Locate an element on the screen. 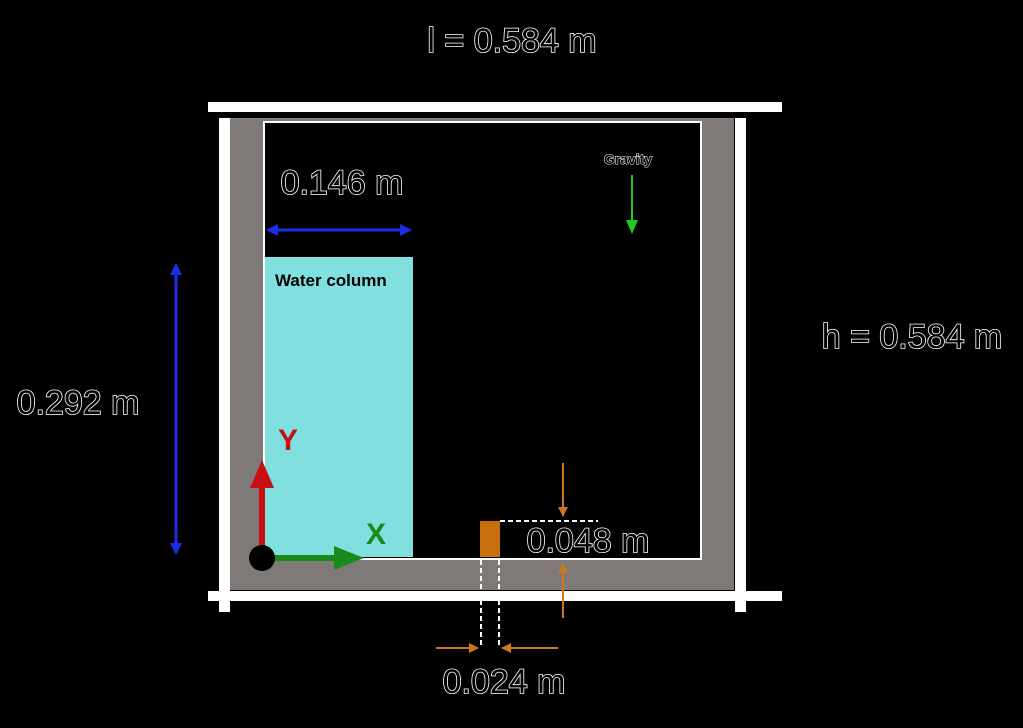 The height and width of the screenshot is (728, 1023). height-label: h = 0.584 m is located at coordinates (912, 337).